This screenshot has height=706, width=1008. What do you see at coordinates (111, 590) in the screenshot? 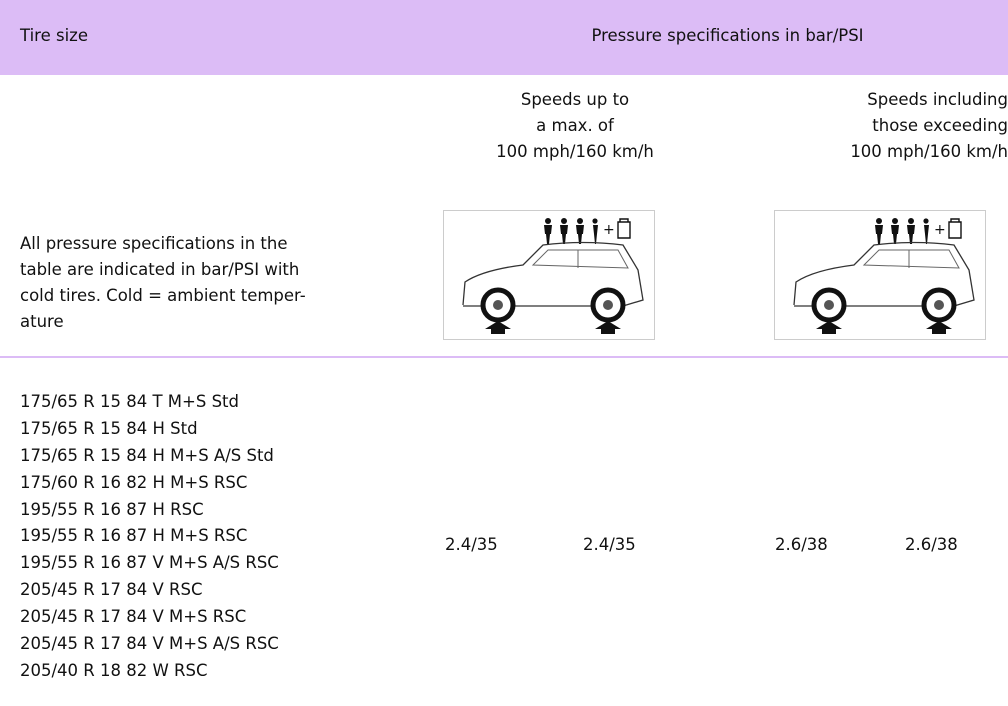
I see `tire-size: 205/45 R 17 84 V RSC` at bounding box center [111, 590].